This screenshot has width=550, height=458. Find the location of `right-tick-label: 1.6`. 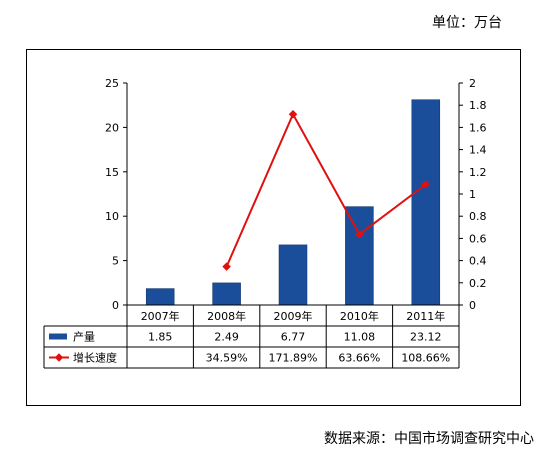

right-tick-label: 1.6 is located at coordinates (478, 127).